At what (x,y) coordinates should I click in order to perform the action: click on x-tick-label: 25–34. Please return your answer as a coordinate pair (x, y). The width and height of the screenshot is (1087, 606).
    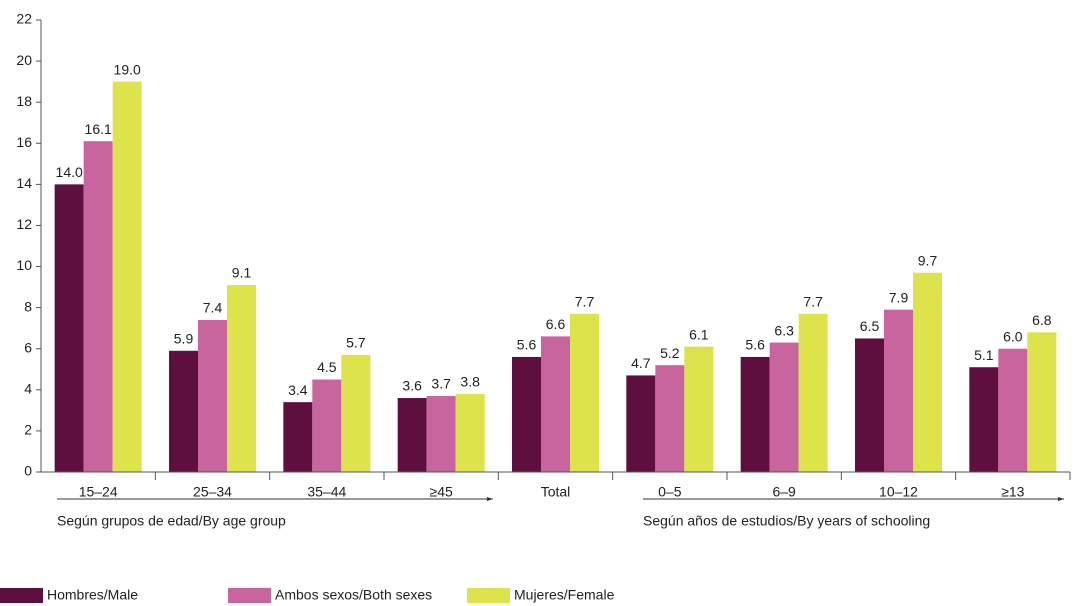
    Looking at the image, I should click on (212, 492).